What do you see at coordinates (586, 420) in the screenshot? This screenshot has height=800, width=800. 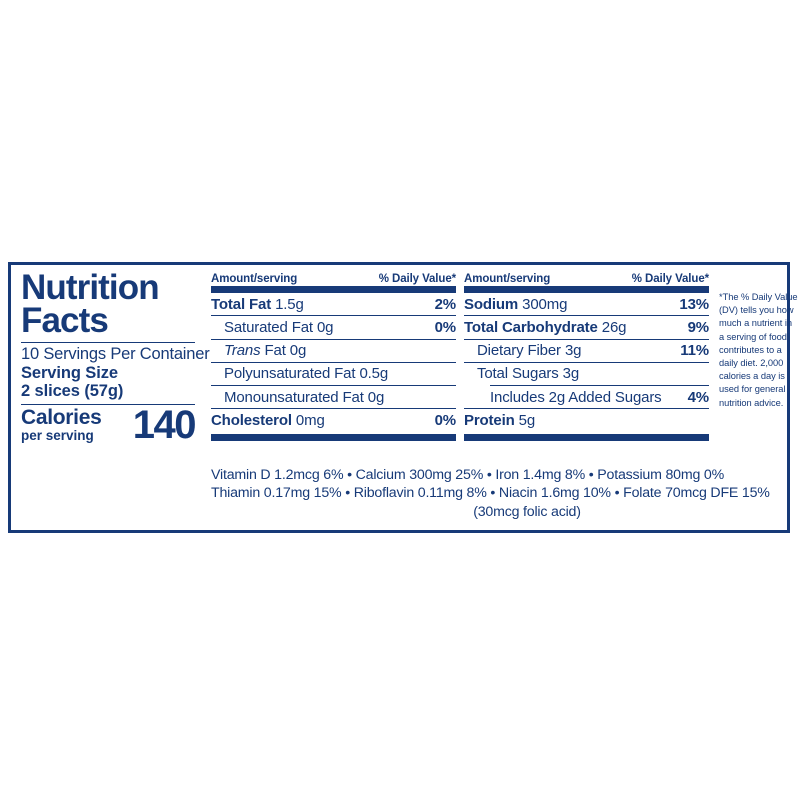 I see `table-row: Protein 5g` at bounding box center [586, 420].